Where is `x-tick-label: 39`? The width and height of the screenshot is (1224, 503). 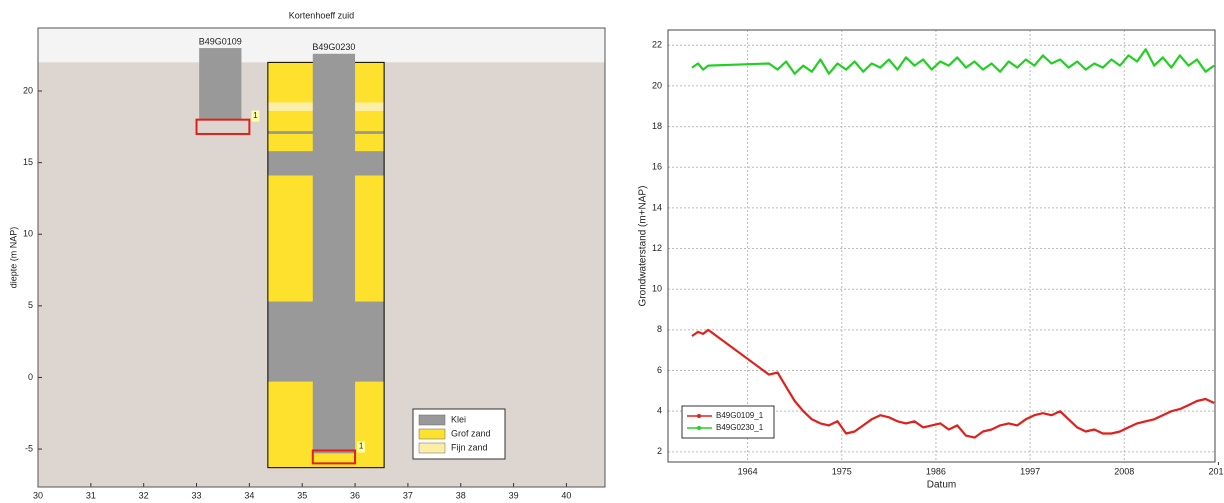
x-tick-label: 39 is located at coordinates (514, 495).